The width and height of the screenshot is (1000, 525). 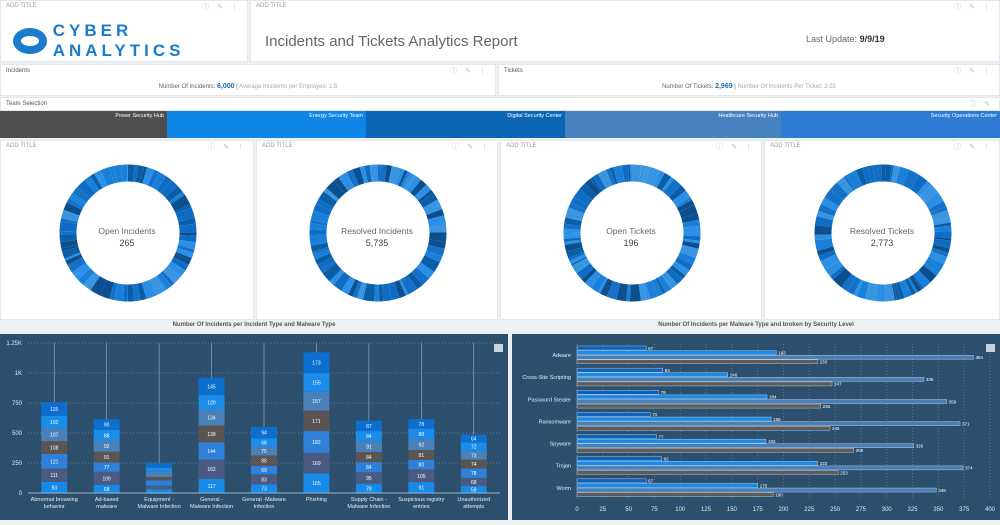 What do you see at coordinates (17, 404) in the screenshot?
I see `y-tick-label: 750` at bounding box center [17, 404].